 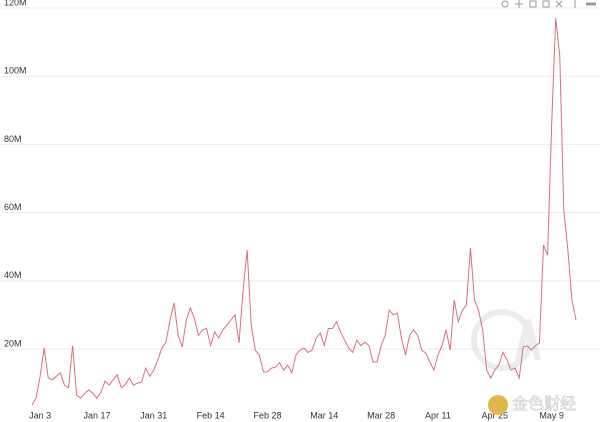 What do you see at coordinates (495, 415) in the screenshot?
I see `x-tick-label: Apr 25` at bounding box center [495, 415].